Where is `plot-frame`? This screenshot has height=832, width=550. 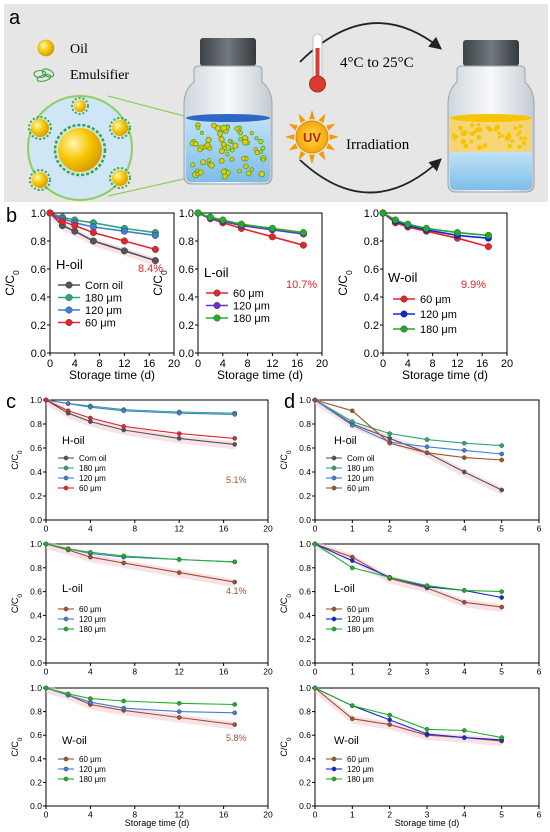
plot-frame is located at coordinates (112, 283).